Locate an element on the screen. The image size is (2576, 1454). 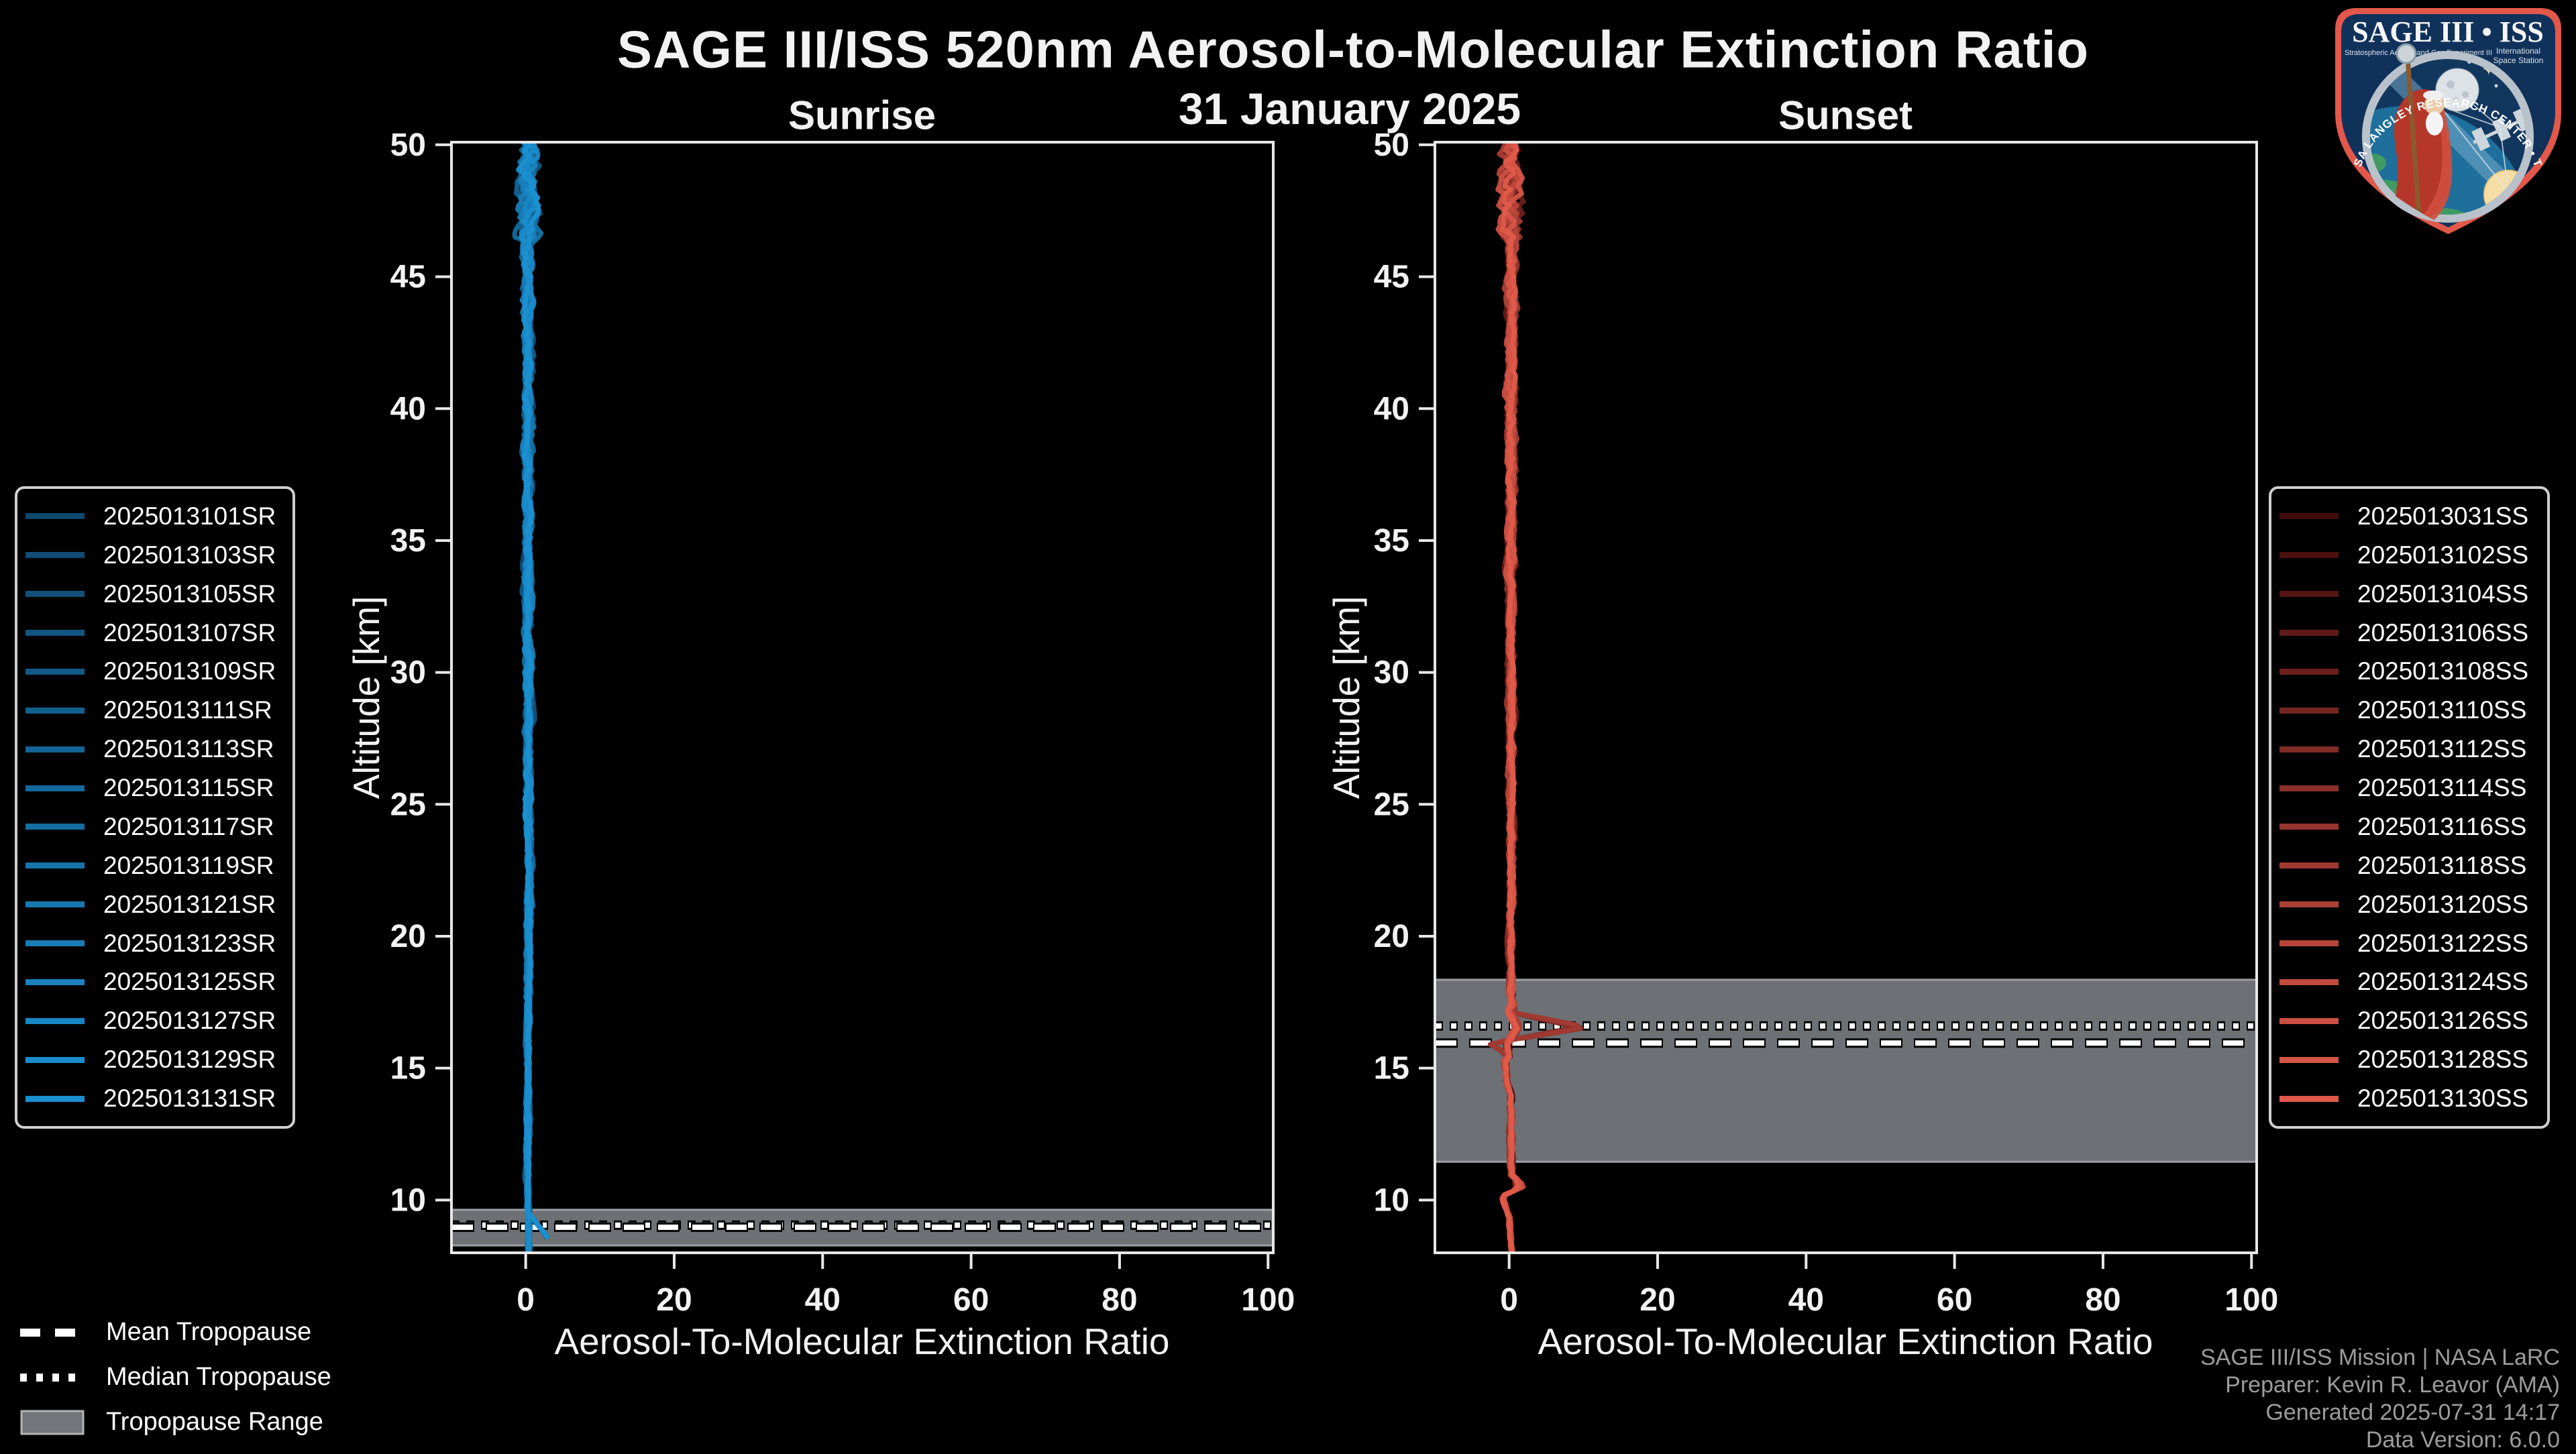
legend-entry: 2025013103SR is located at coordinates (154, 555).